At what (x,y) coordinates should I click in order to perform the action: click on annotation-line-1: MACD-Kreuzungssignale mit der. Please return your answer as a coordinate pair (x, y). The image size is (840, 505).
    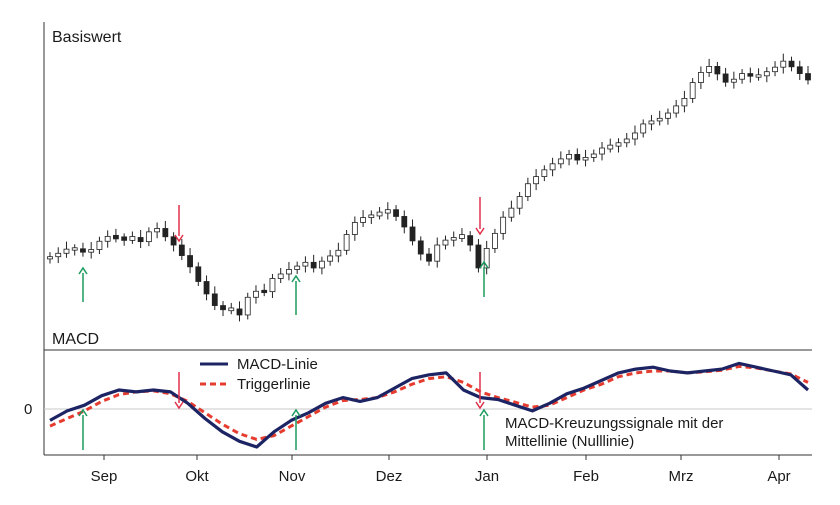
    Looking at the image, I should click on (614, 423).